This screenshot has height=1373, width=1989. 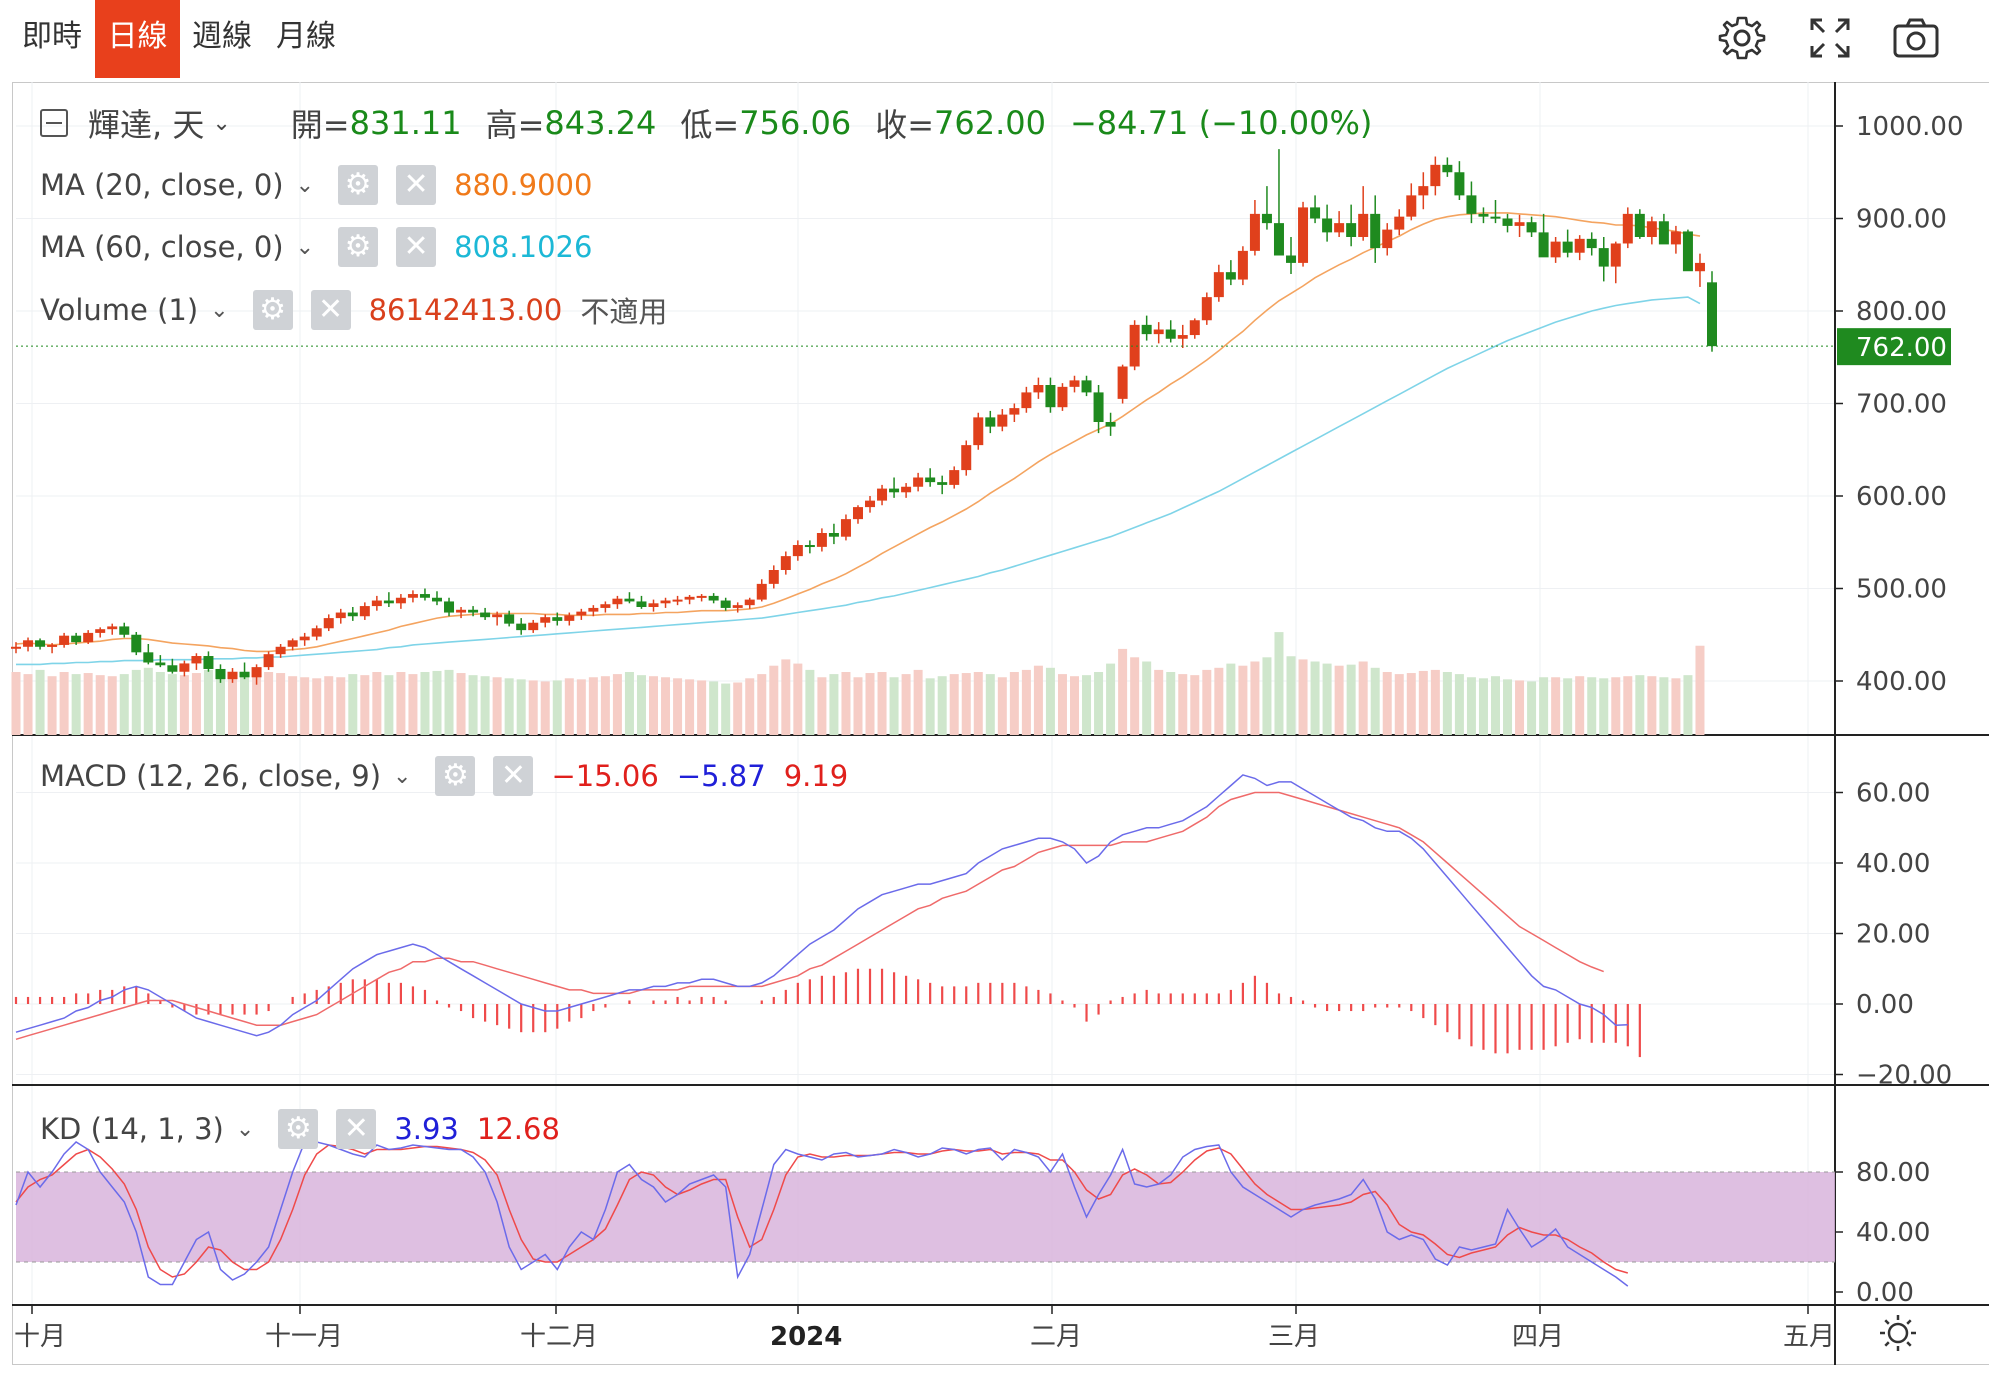 What do you see at coordinates (1742, 38) in the screenshot?
I see `gear-icon` at bounding box center [1742, 38].